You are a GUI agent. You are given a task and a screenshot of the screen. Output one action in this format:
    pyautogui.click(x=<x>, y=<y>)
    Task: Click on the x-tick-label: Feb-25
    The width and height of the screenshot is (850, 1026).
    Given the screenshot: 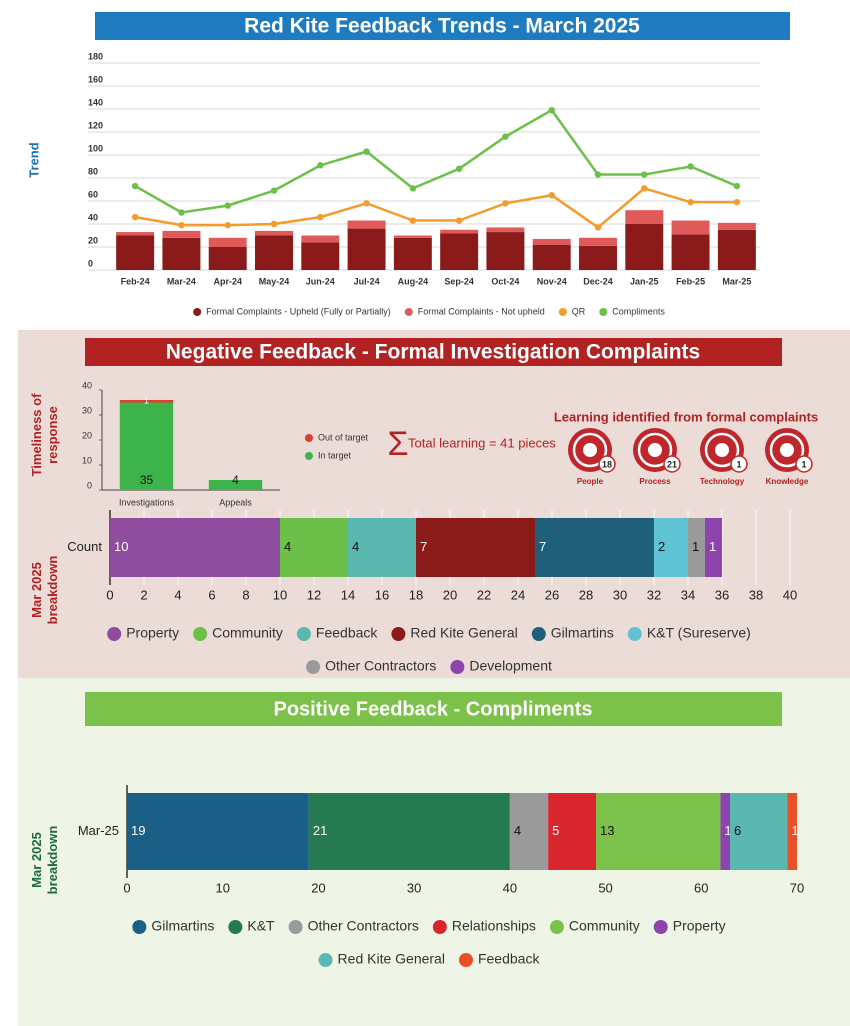 What is the action you would take?
    pyautogui.click(x=690, y=281)
    